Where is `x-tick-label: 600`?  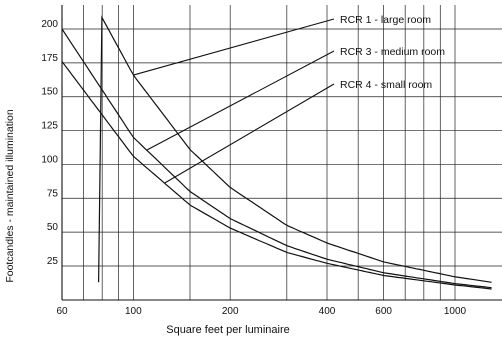
x-tick-label: 600 is located at coordinates (383, 311).